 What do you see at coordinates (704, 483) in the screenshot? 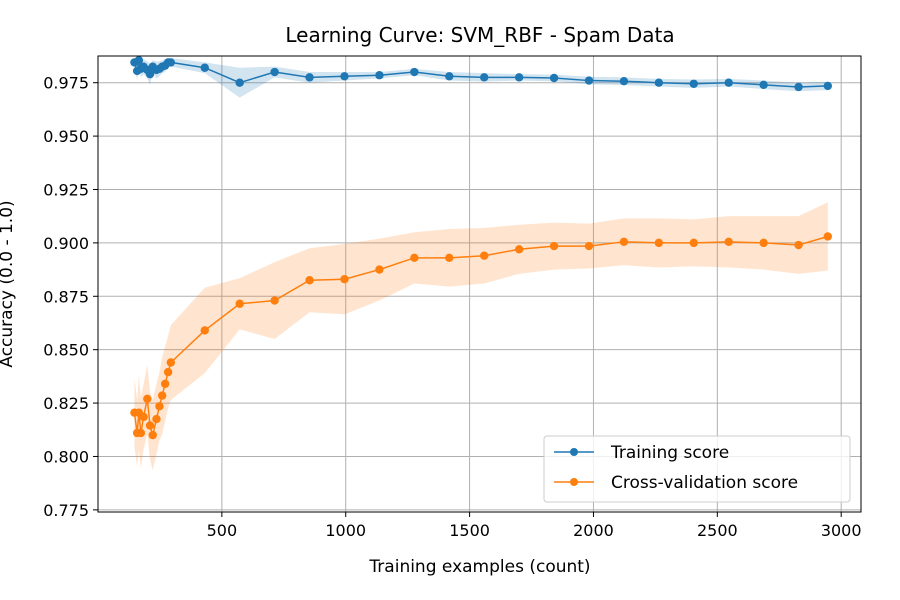
I see `legend-label-cross-validation: Cross-validation score` at bounding box center [704, 483].